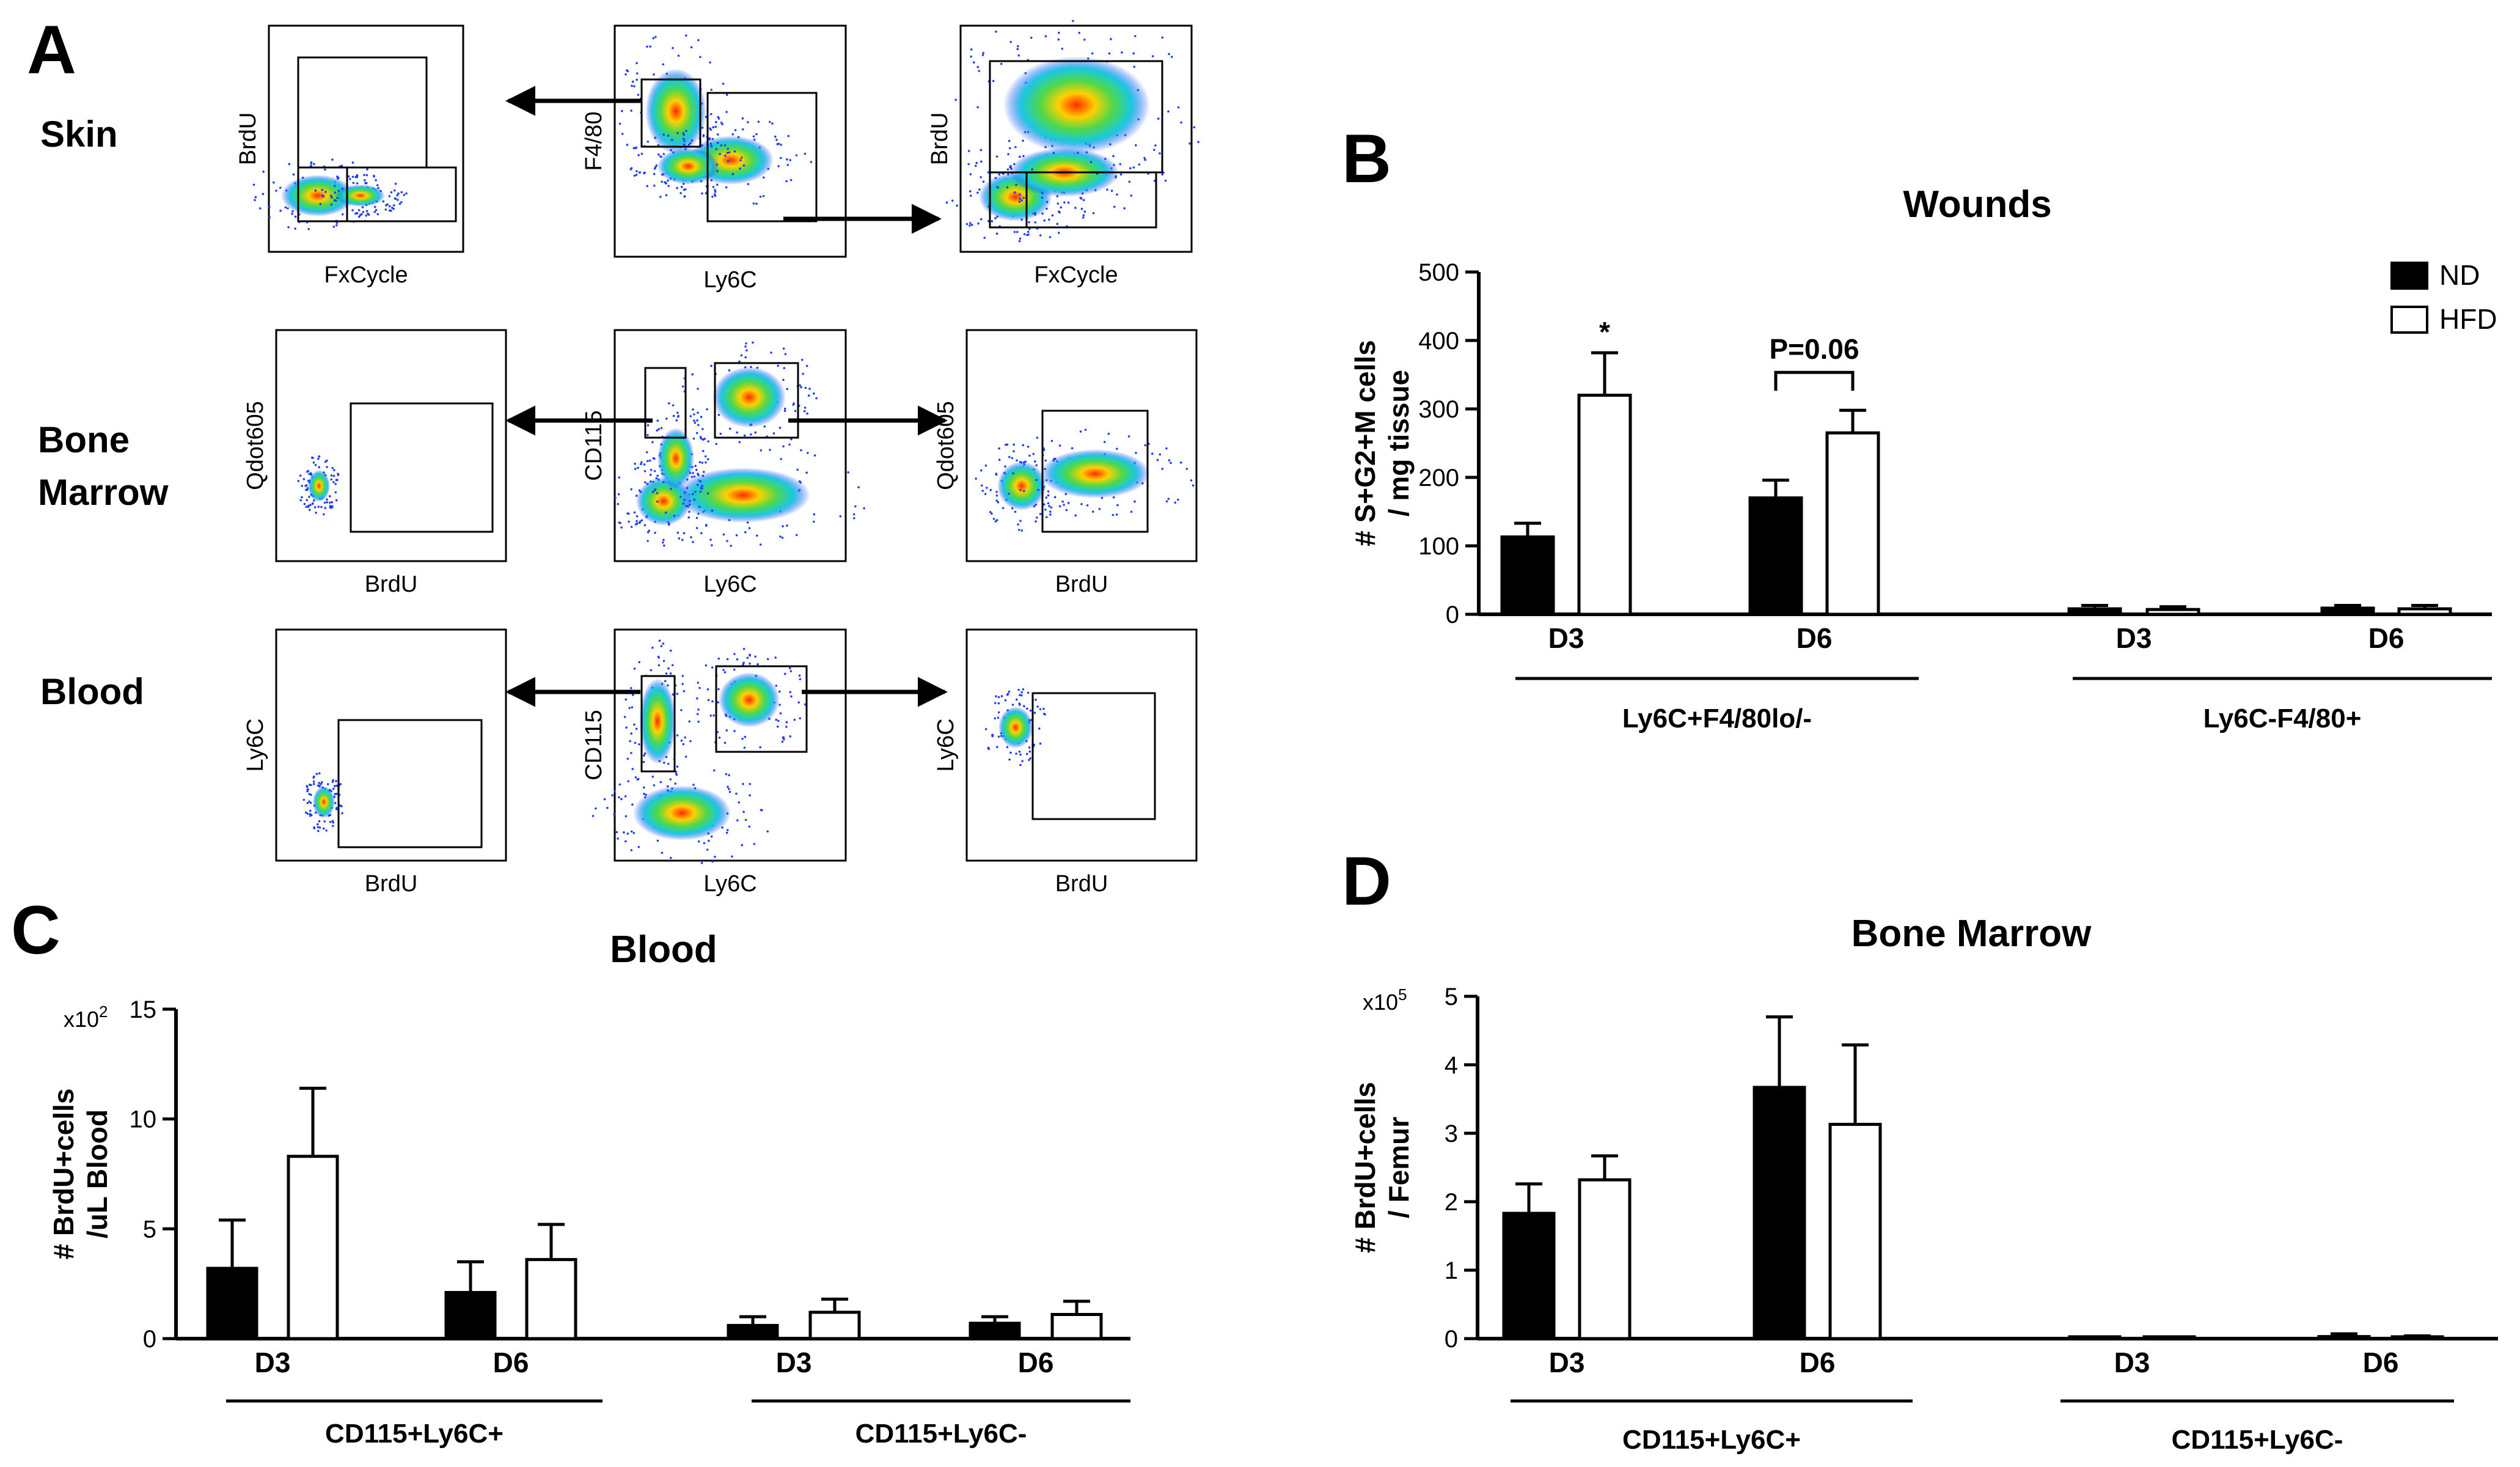 The height and width of the screenshot is (1467, 2520). Describe the element at coordinates (2409, 276) in the screenshot. I see `legend-swatch-nd` at that location.